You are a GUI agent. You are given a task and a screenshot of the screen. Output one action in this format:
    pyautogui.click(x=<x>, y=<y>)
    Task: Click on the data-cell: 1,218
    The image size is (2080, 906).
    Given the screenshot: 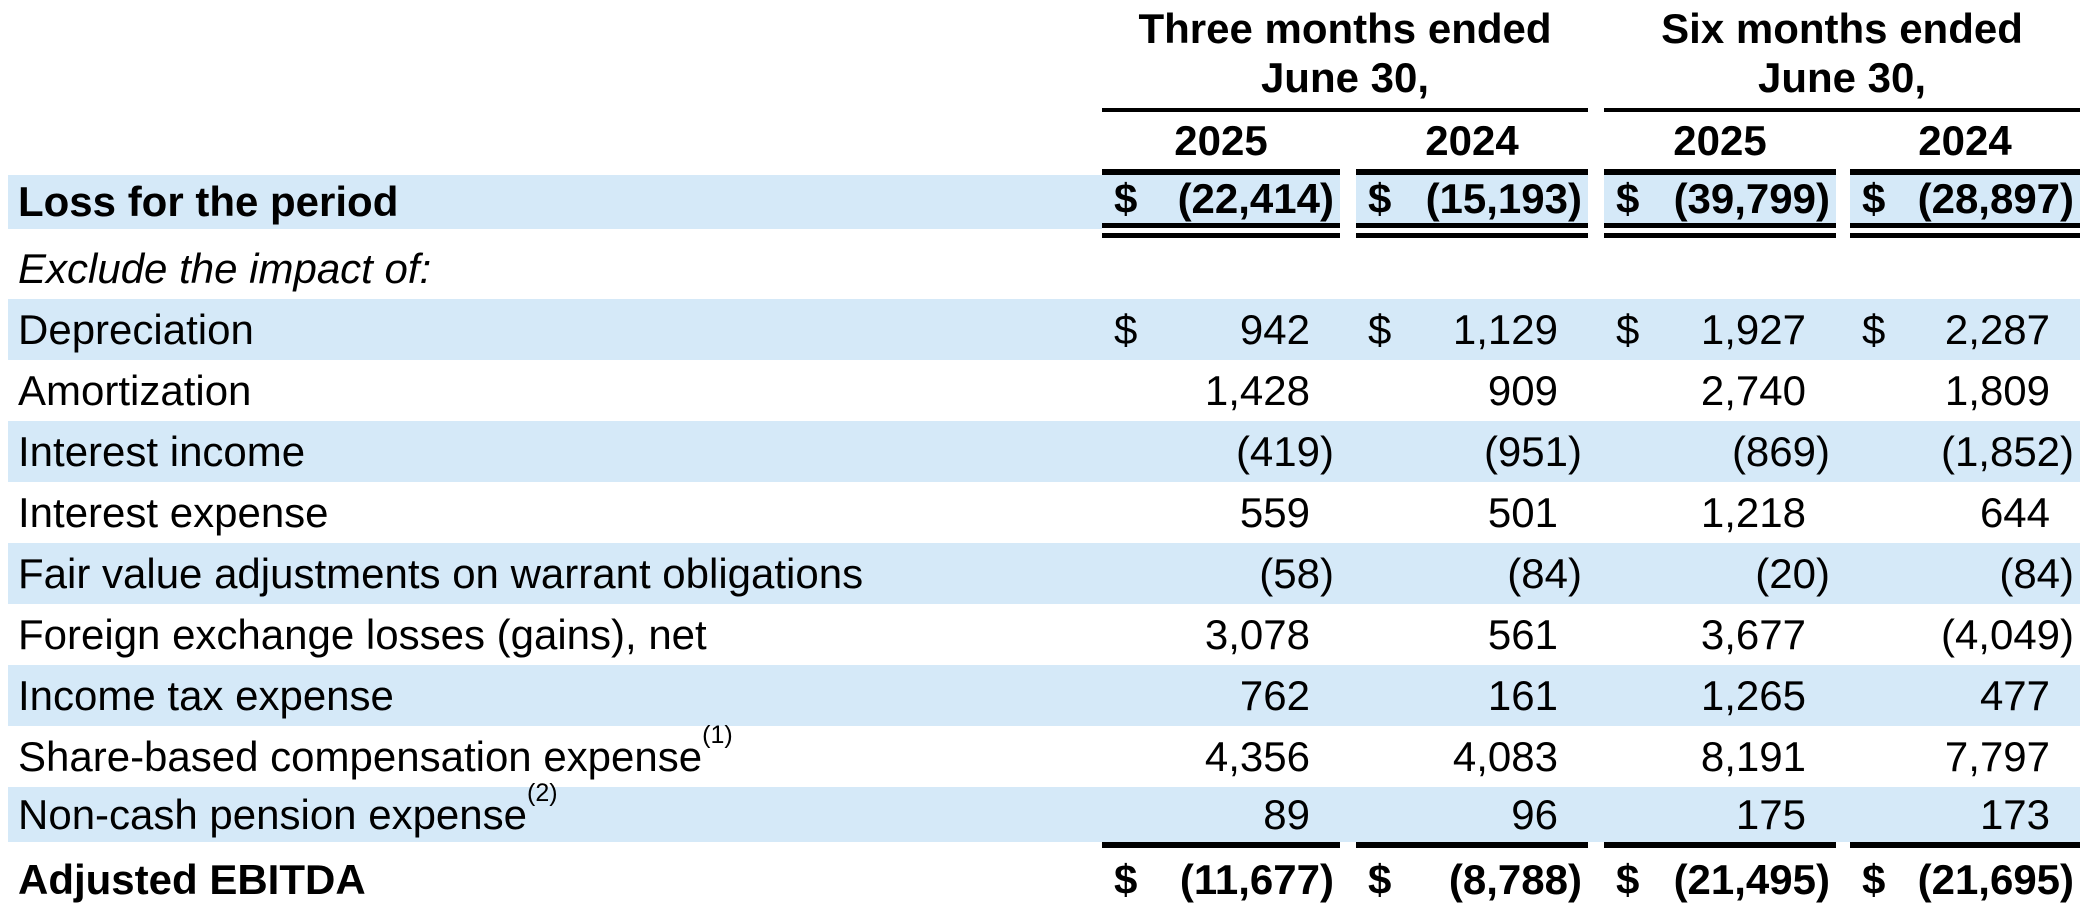 What is the action you would take?
    pyautogui.click(x=1720, y=512)
    